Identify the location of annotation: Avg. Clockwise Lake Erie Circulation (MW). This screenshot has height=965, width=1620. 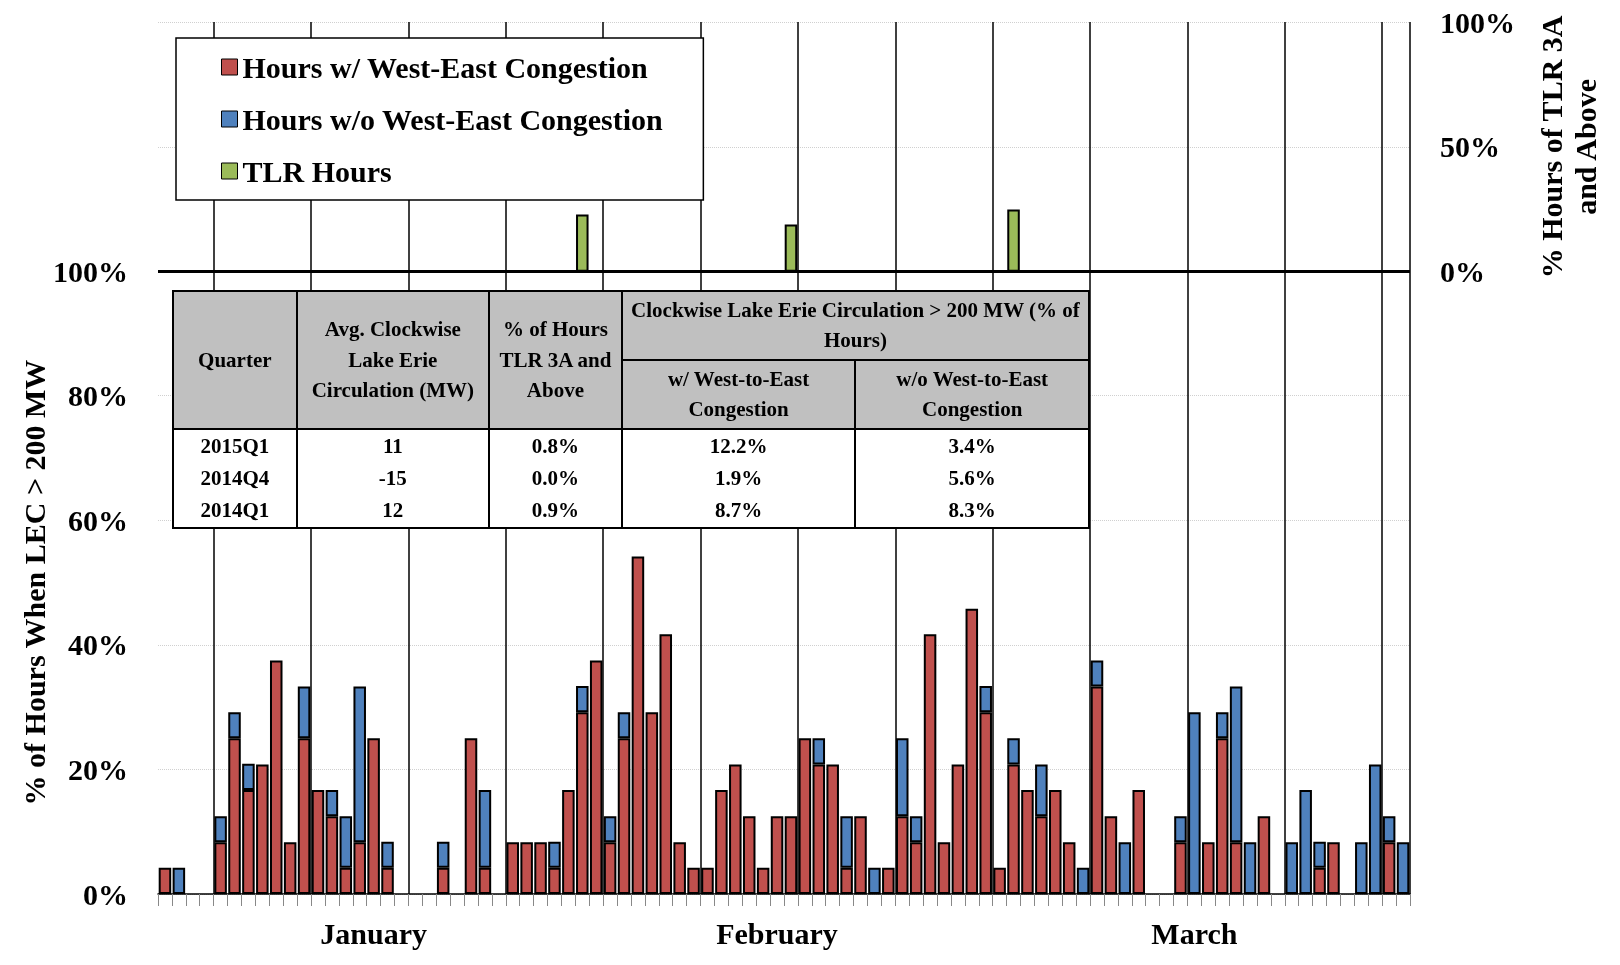
(393, 360).